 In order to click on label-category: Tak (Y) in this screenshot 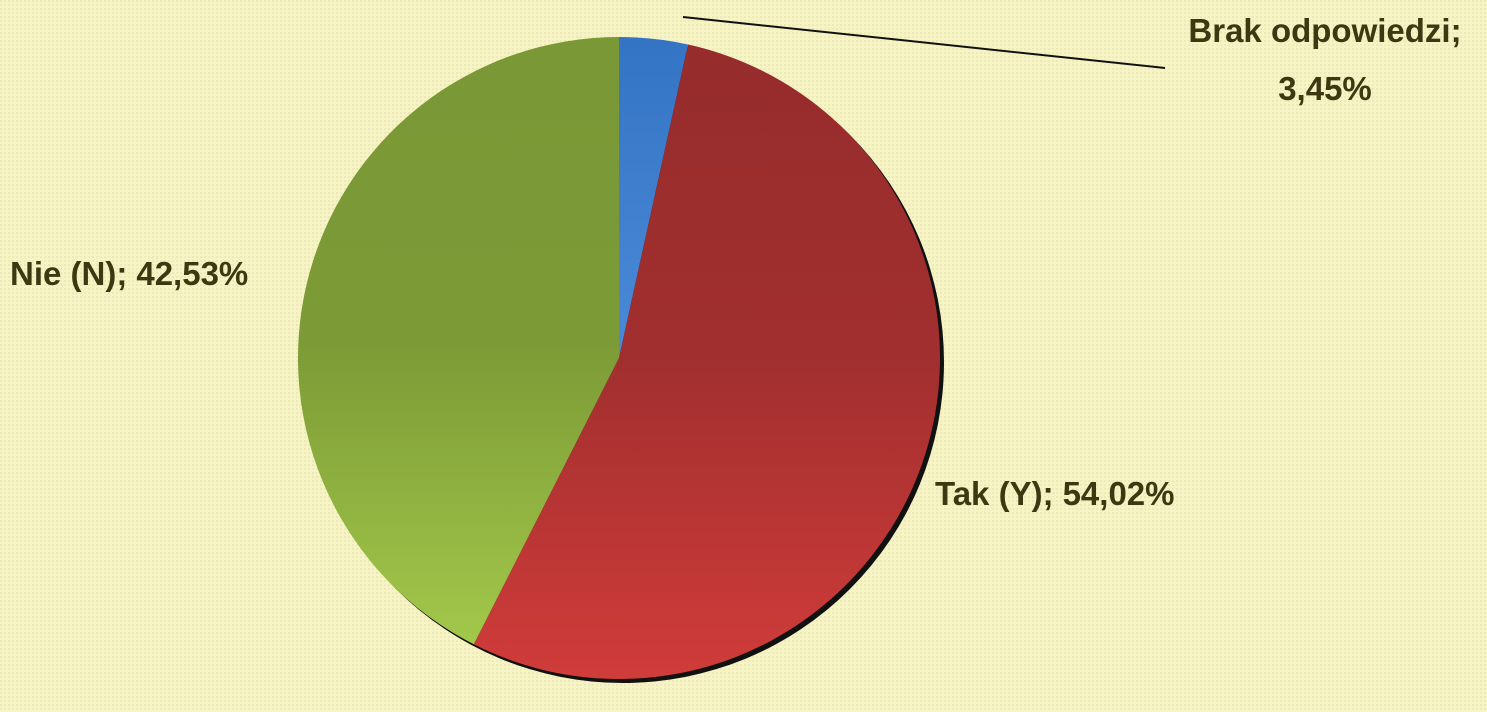, I will do `click(989, 493)`.